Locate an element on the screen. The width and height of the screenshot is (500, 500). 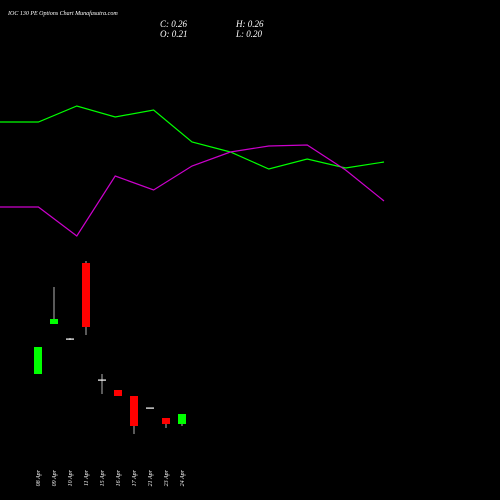
high-label: H: 0.26 is located at coordinates (249, 24).